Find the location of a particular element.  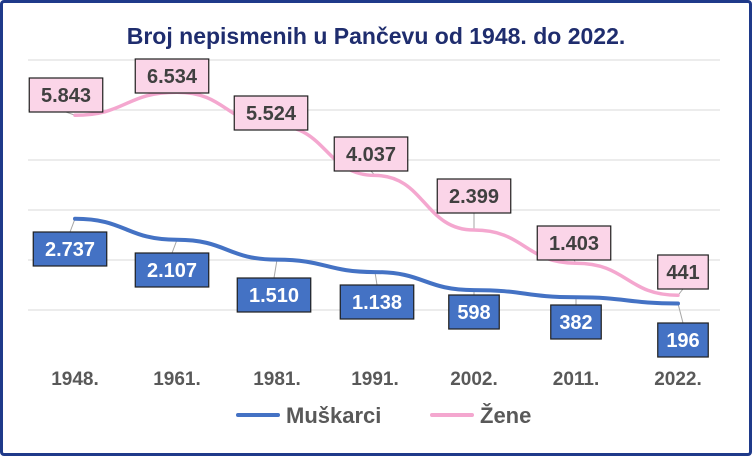

data-label-text: 1.138 is located at coordinates (377, 303).